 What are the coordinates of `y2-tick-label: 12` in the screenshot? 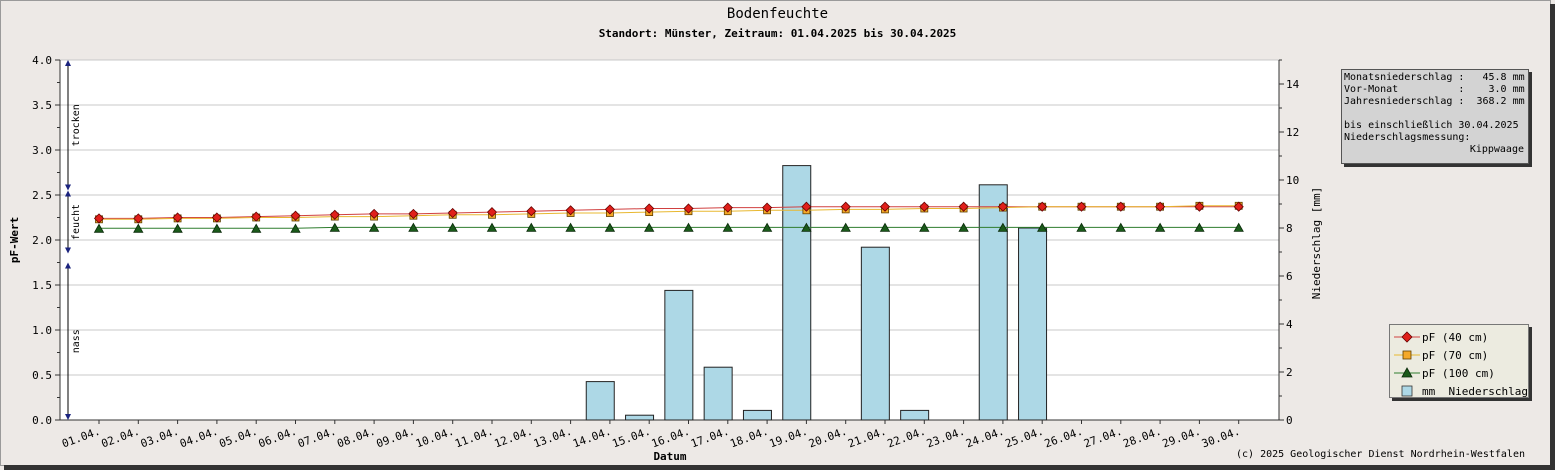 It's located at (1292, 132).